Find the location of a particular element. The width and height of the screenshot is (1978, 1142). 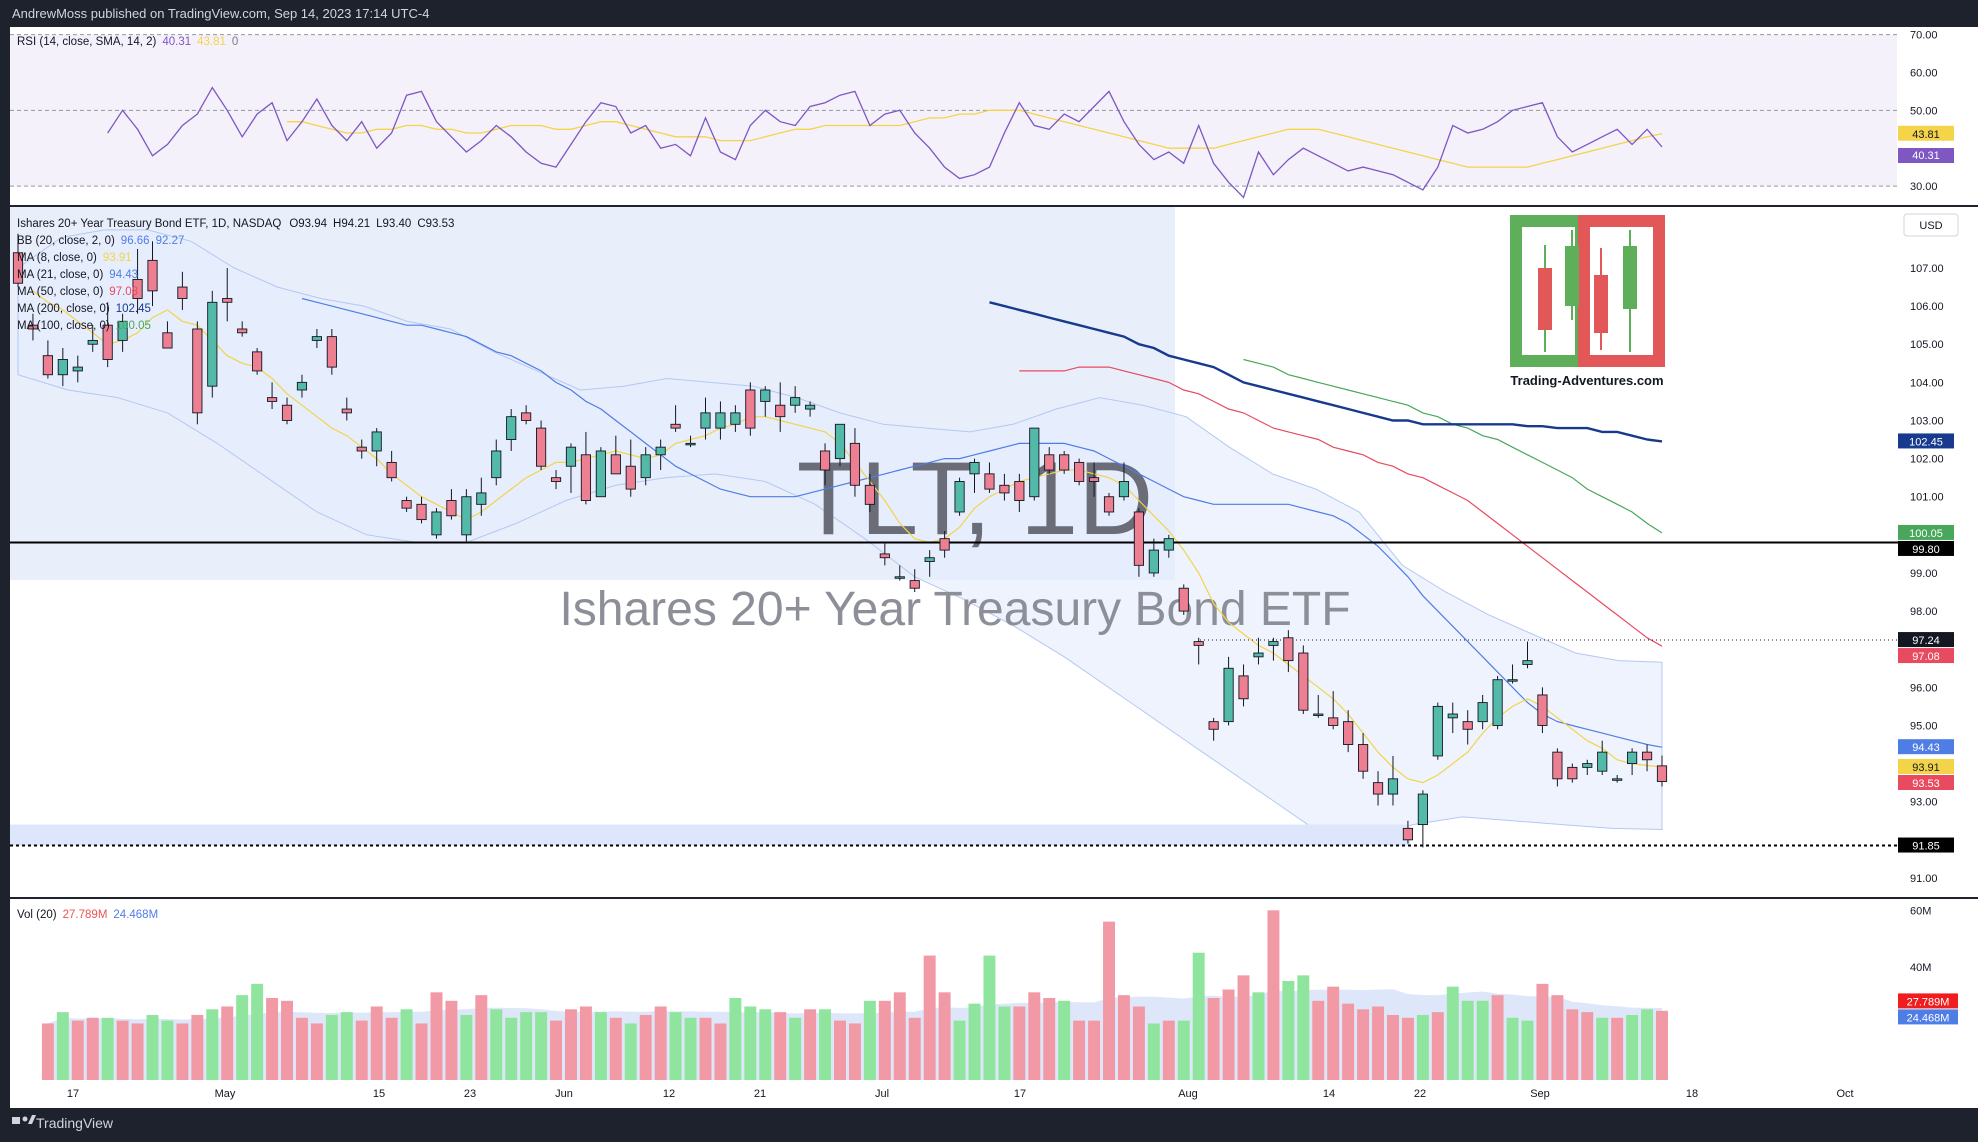

volume-tick-60m: 60M is located at coordinates (1920, 911).